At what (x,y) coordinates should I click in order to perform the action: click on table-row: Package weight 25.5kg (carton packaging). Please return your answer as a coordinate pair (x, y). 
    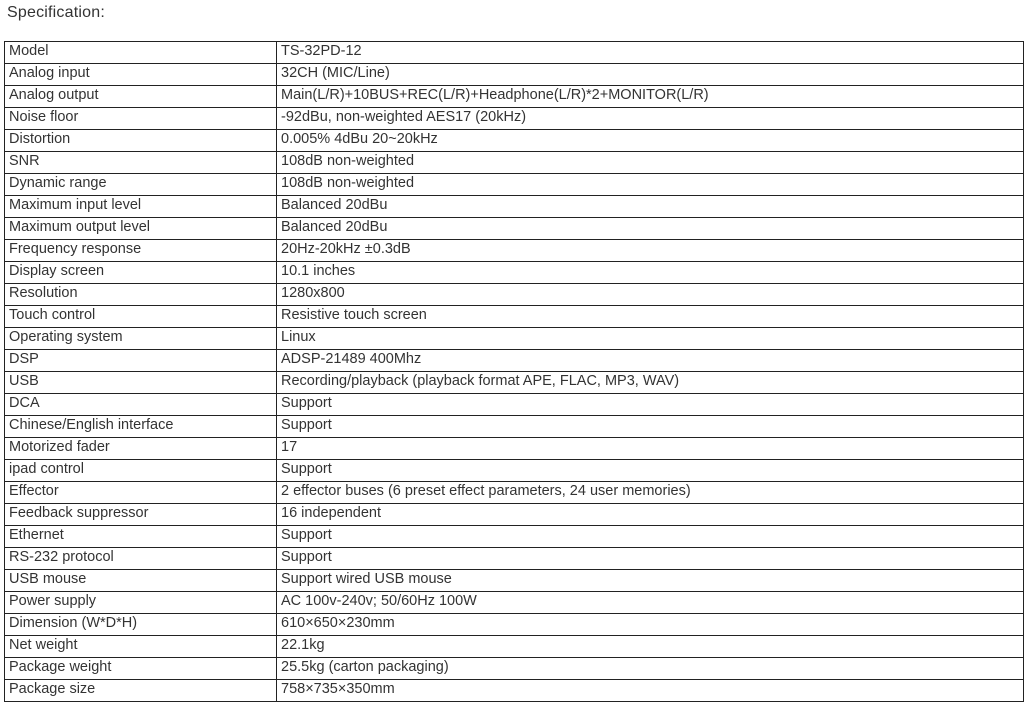
    Looking at the image, I should click on (514, 668).